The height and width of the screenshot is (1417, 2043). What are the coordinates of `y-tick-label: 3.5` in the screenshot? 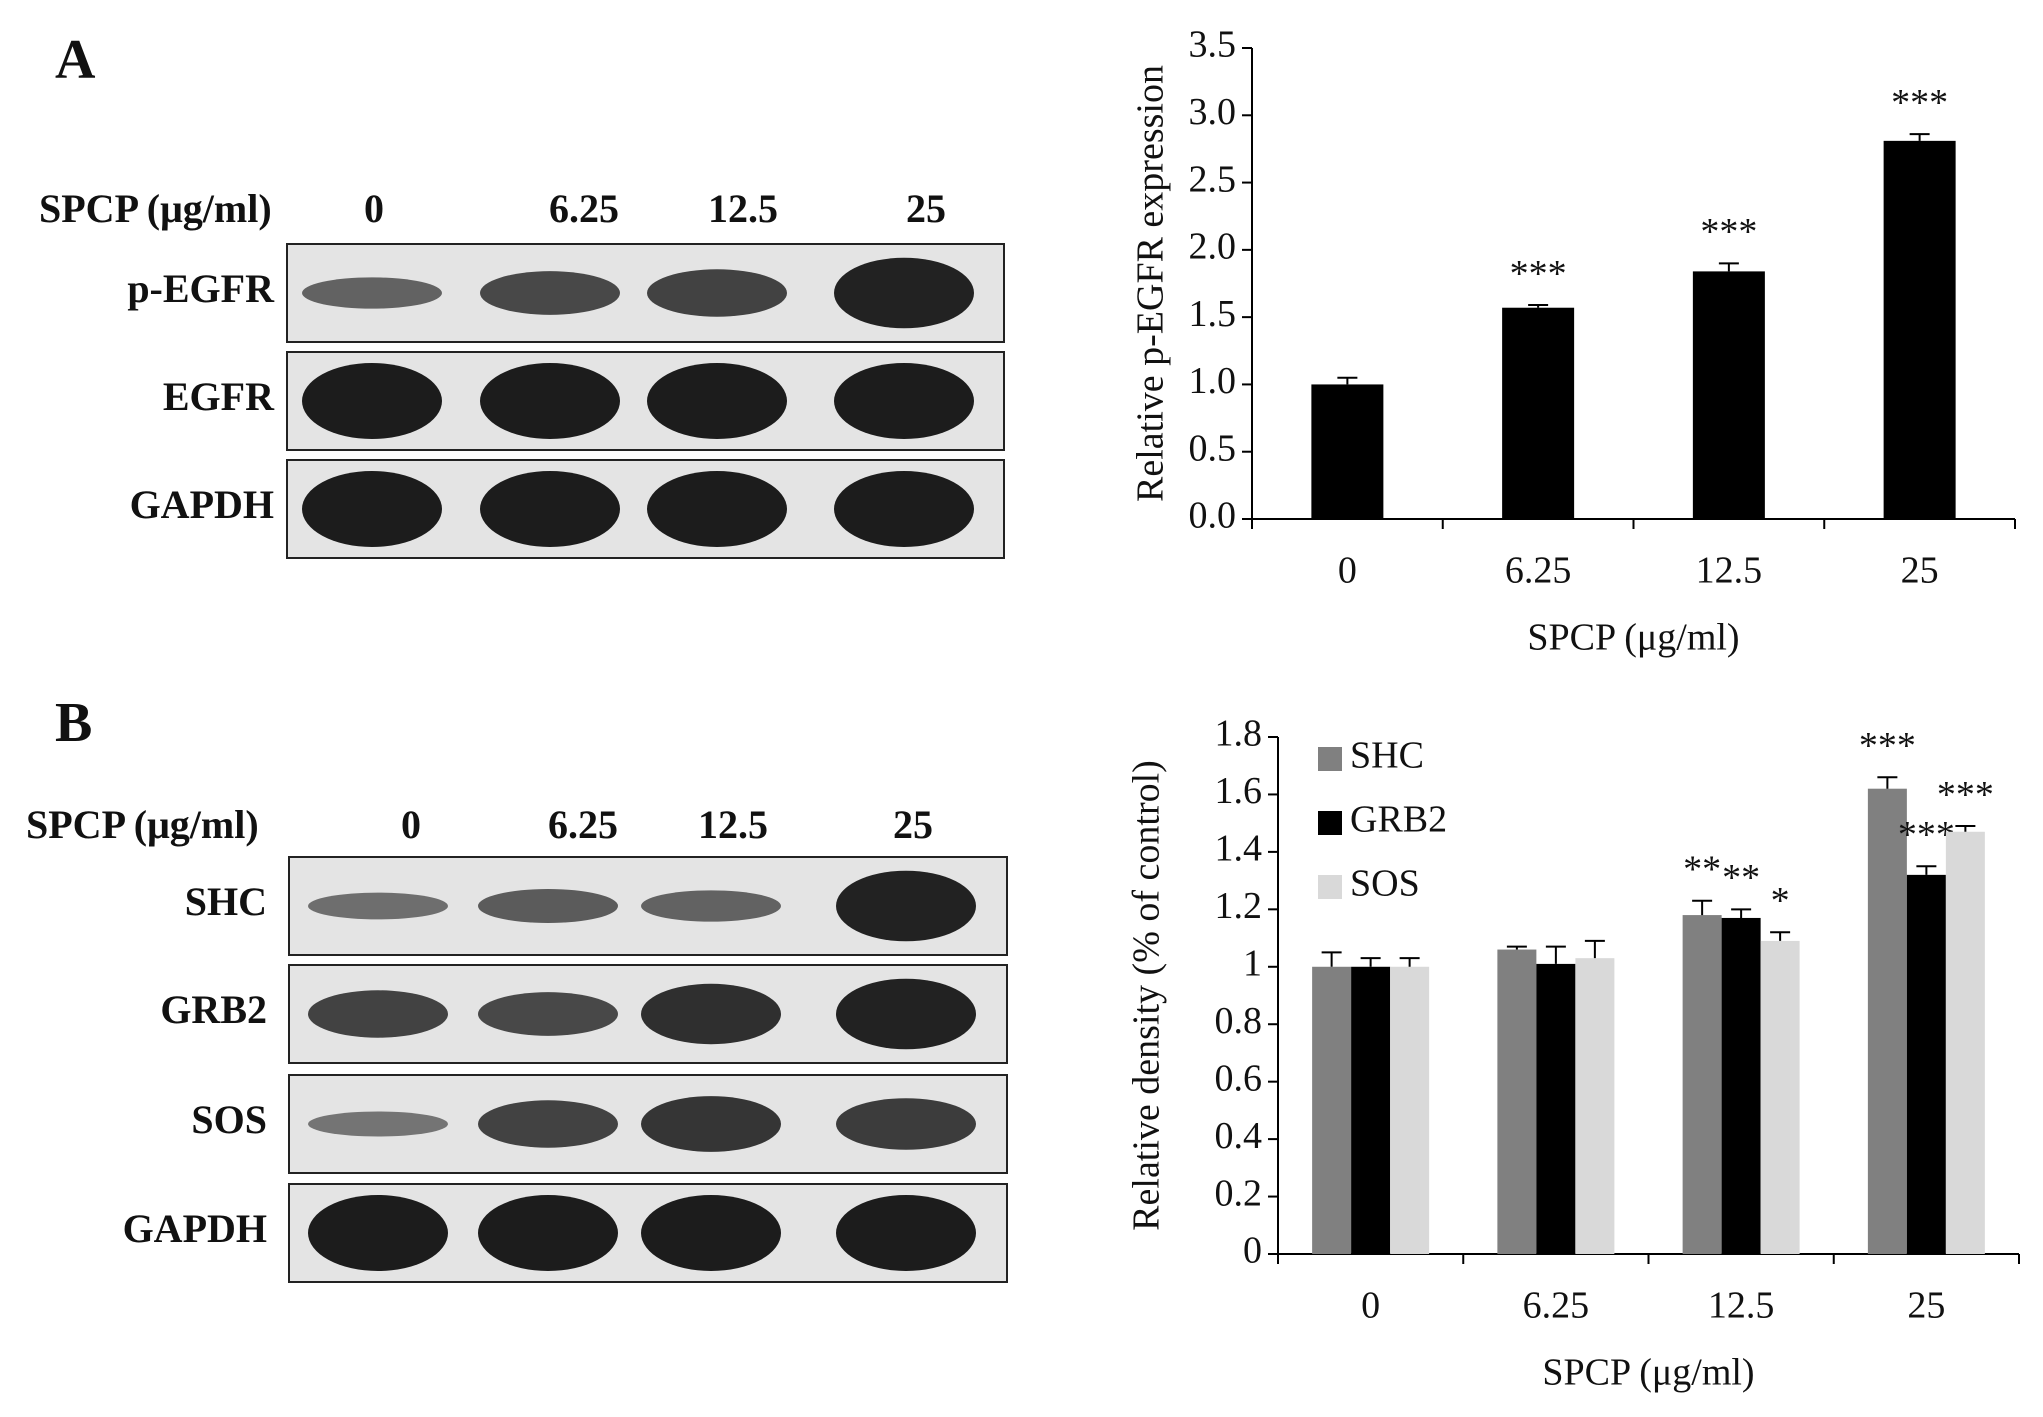 It's located at (1213, 45).